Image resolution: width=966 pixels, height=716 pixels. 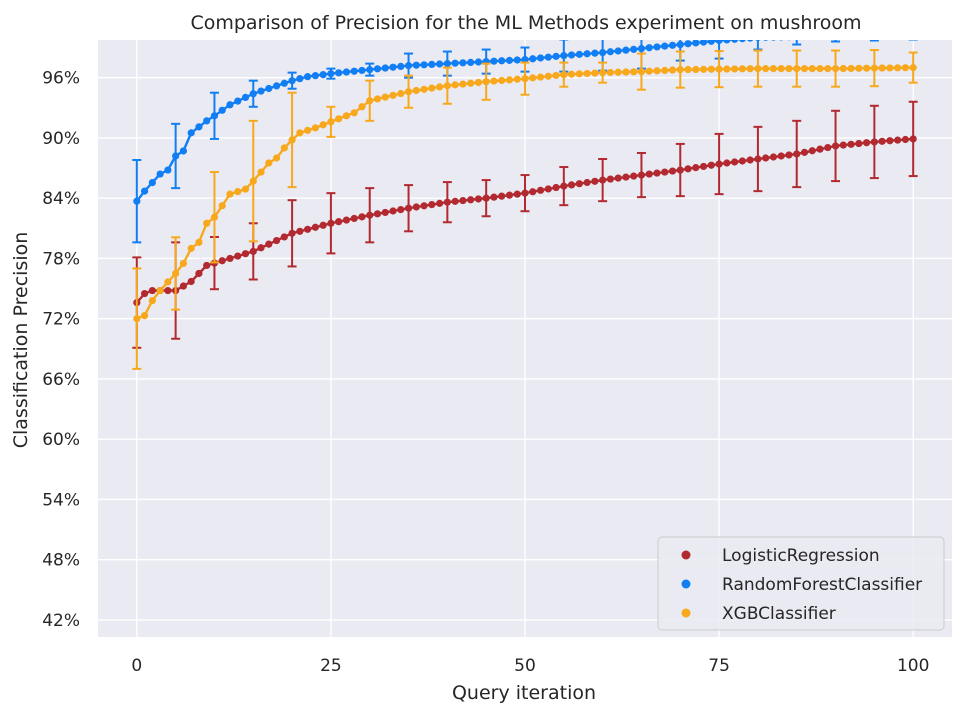 What do you see at coordinates (524, 693) in the screenshot?
I see `x-axis-label: Query iteration` at bounding box center [524, 693].